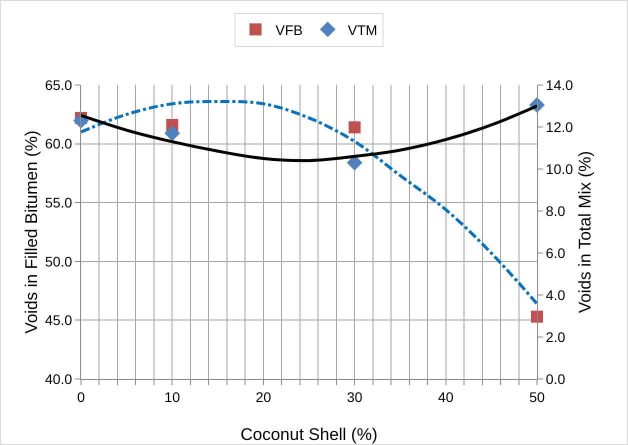 This screenshot has height=445, width=628. Describe the element at coordinates (58, 84) in the screenshot. I see `y-tick-label: 65.0` at that location.